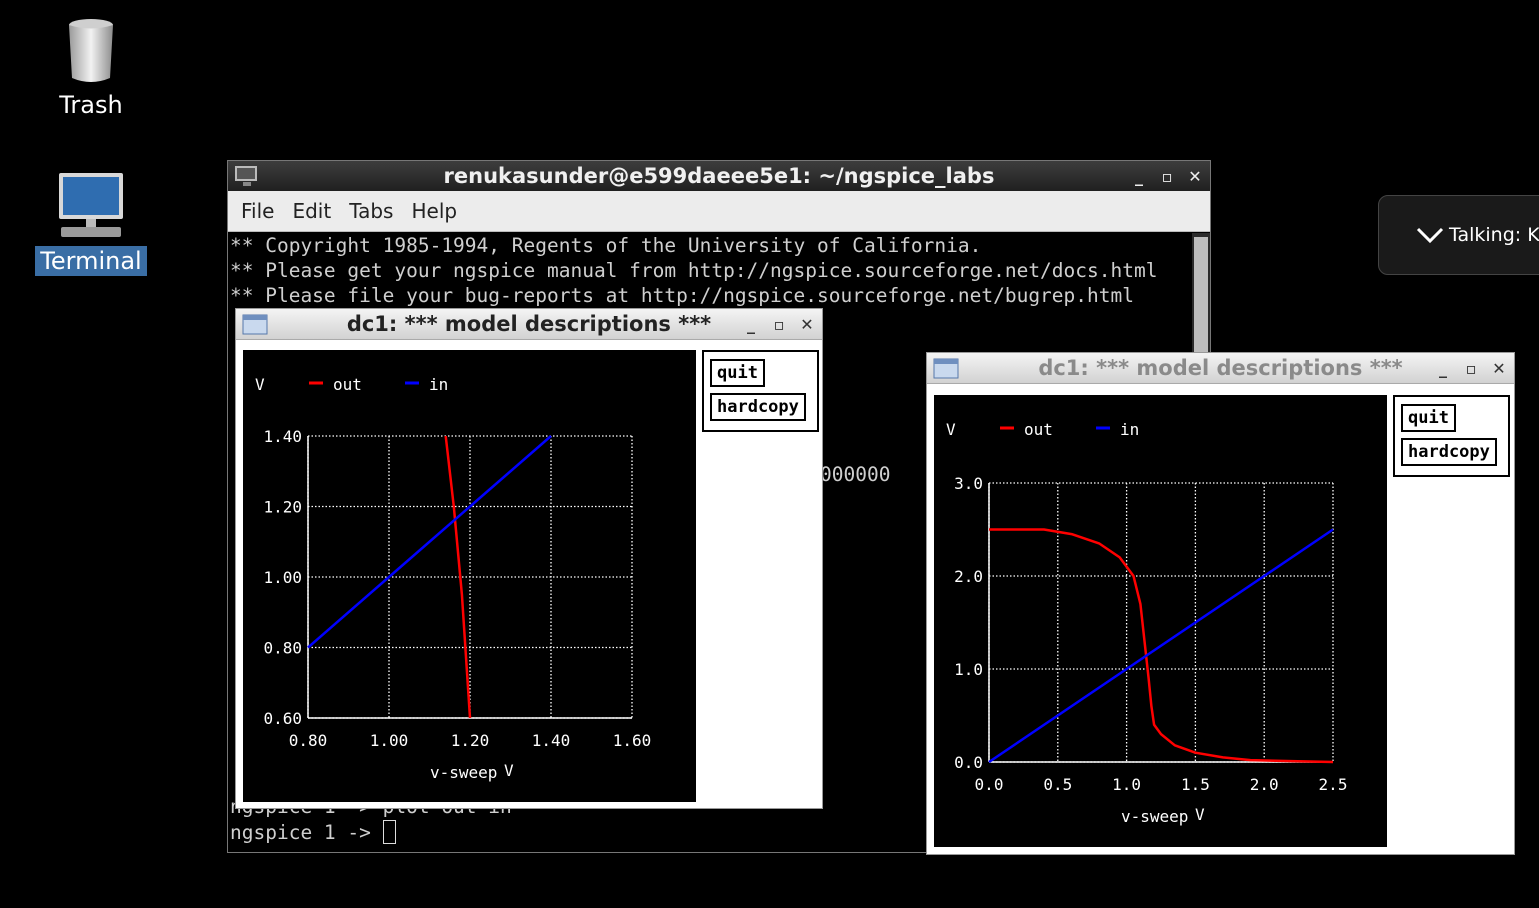 This screenshot has width=1539, height=908. Describe the element at coordinates (246, 176) in the screenshot. I see `terminal-app-icon` at that location.